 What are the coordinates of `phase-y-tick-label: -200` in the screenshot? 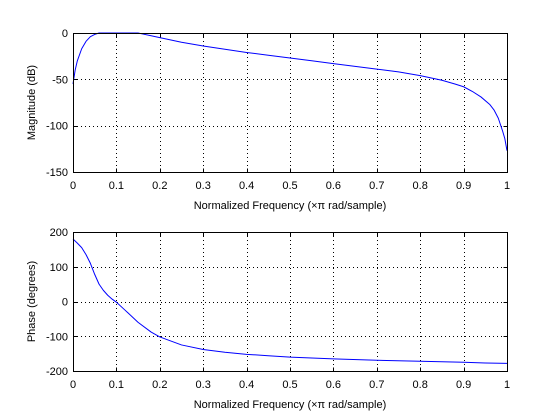 It's located at (57, 372).